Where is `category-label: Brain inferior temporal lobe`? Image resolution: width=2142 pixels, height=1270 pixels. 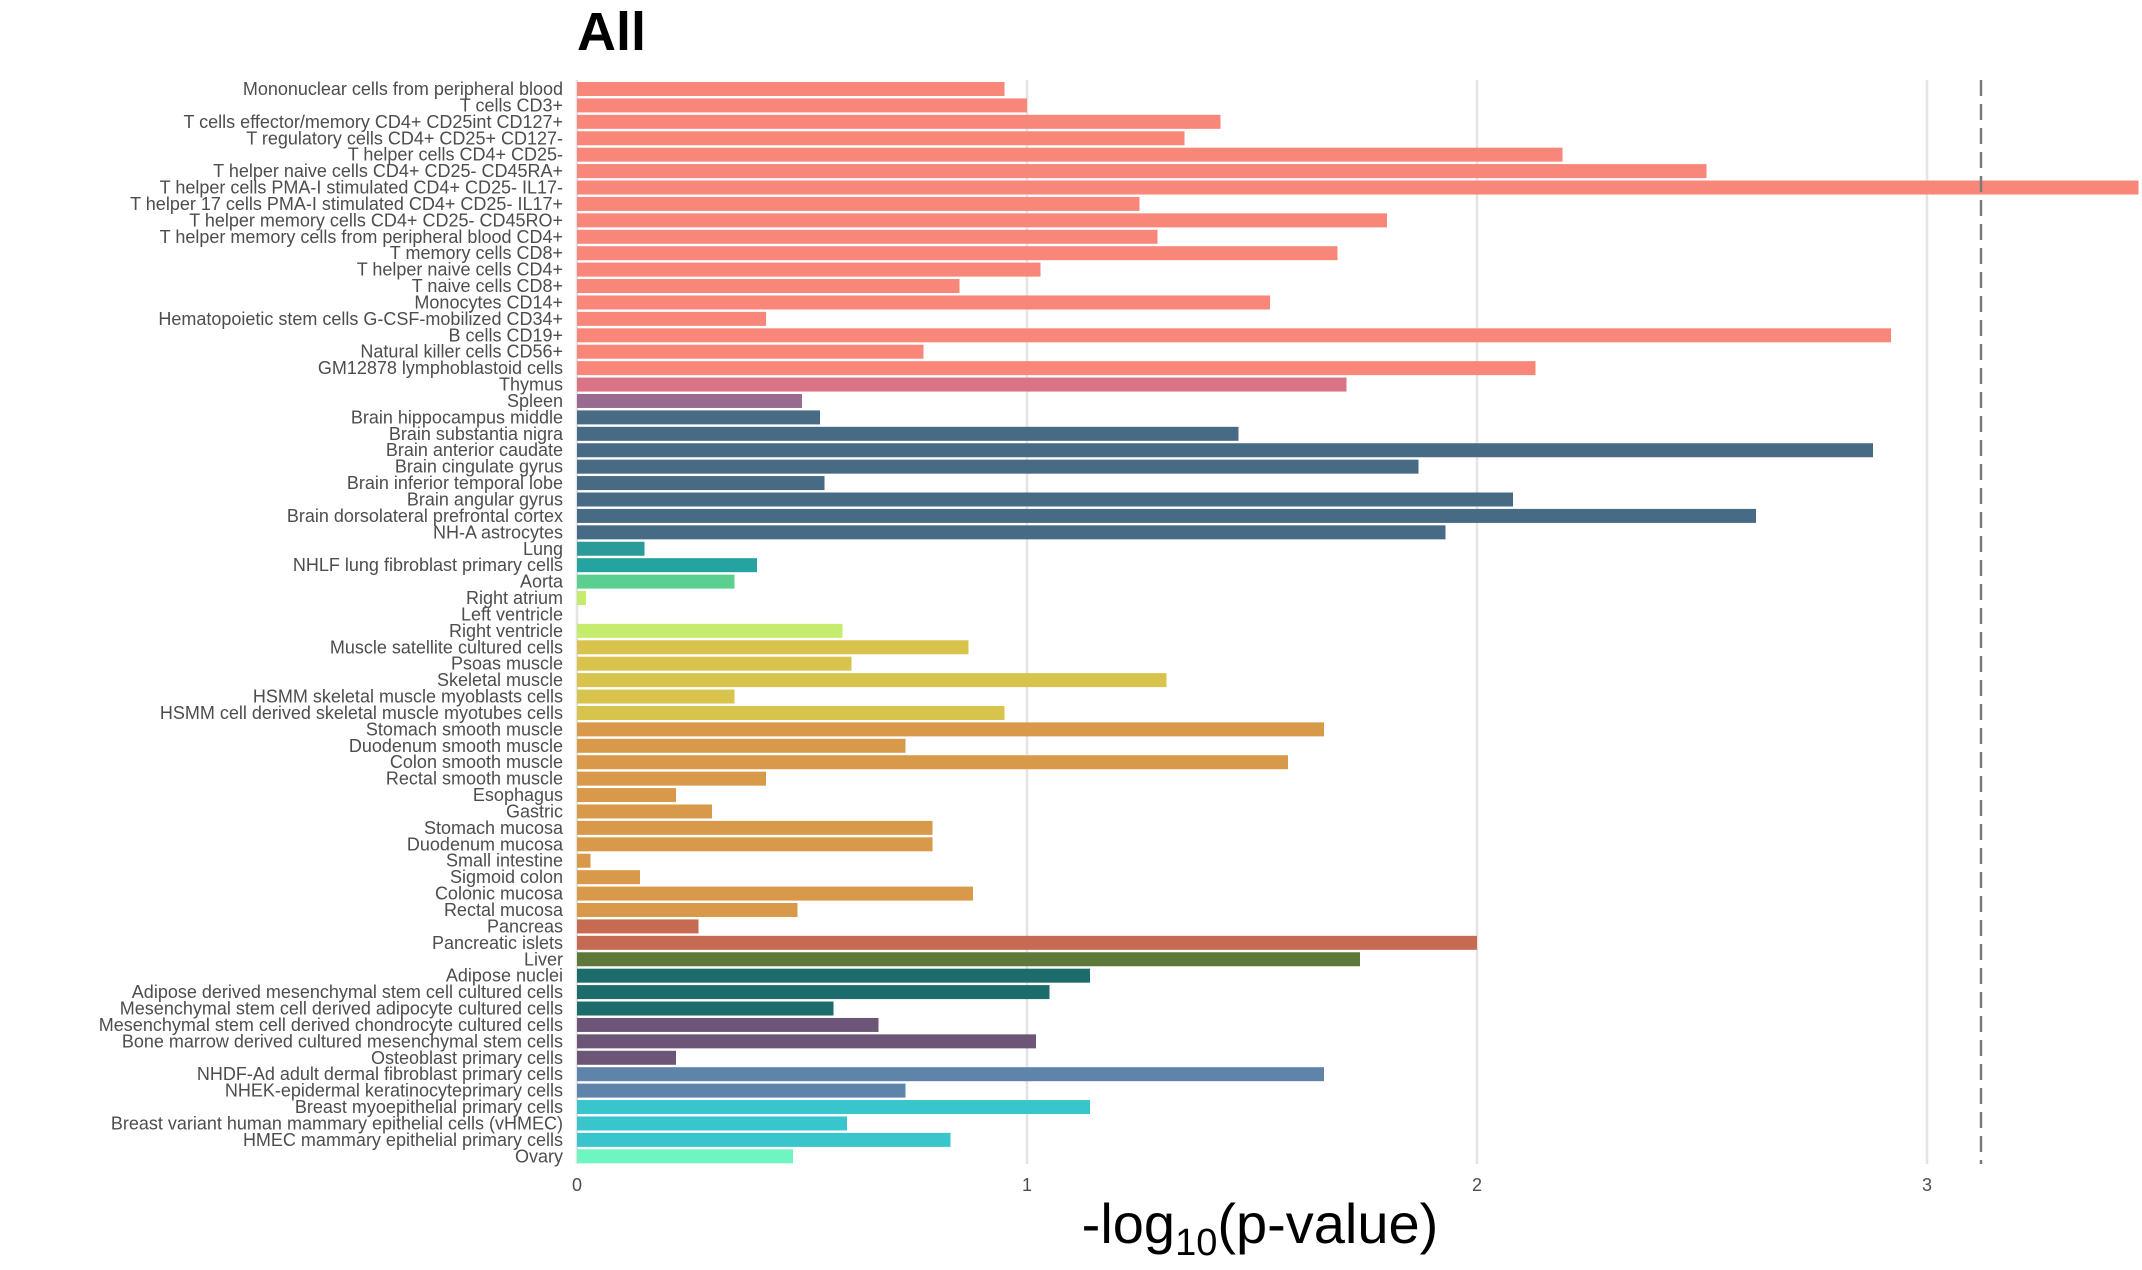 category-label: Brain inferior temporal lobe is located at coordinates (455, 483).